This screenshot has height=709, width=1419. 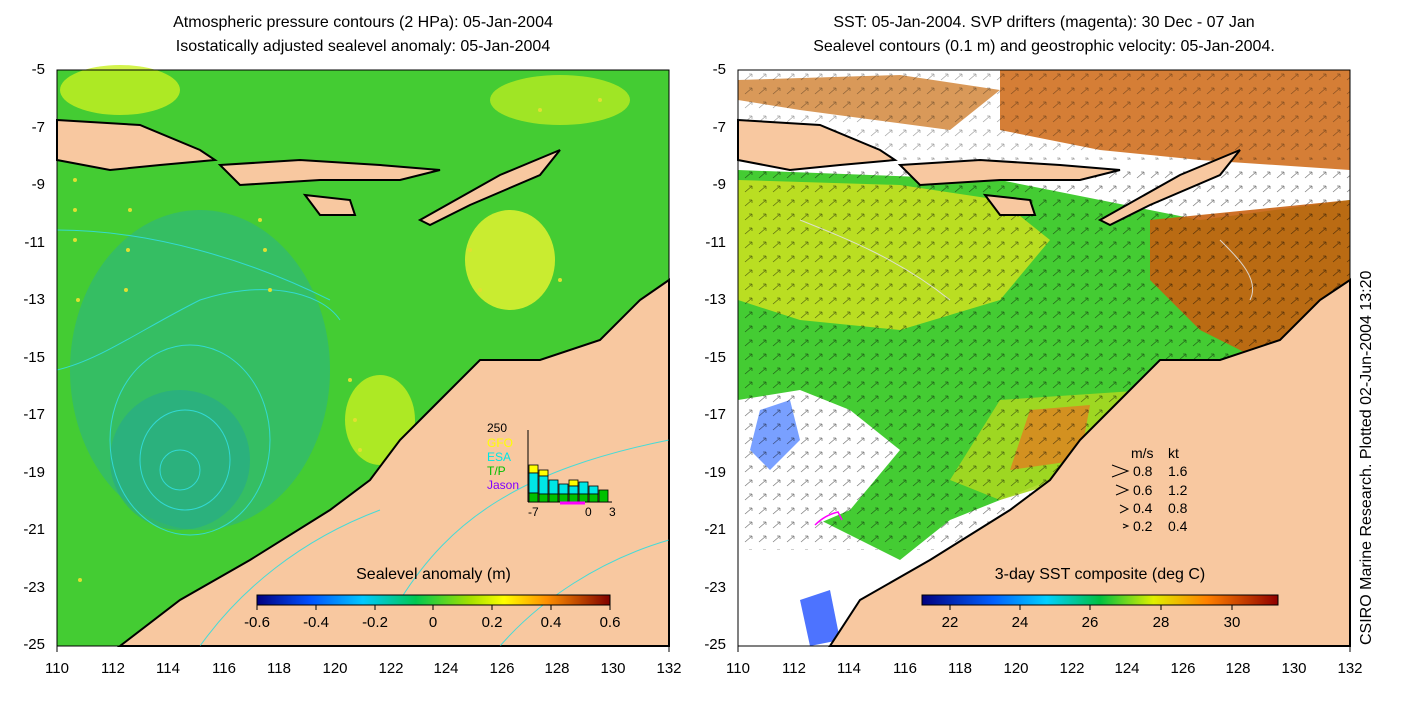 What do you see at coordinates (960, 668) in the screenshot?
I see `right-xtick-4: 118` at bounding box center [960, 668].